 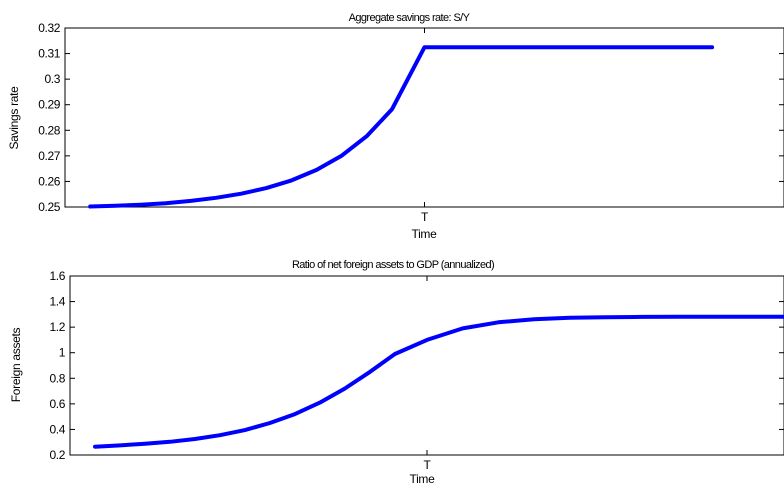 I want to click on y-tick-label: 0.27, so click(x=49, y=156).